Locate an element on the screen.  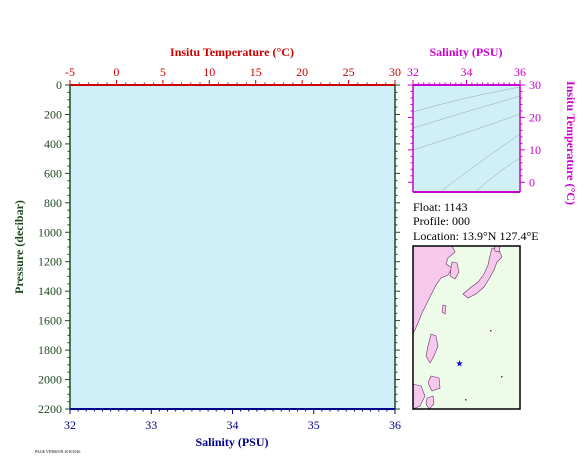
philippines-shape is located at coordinates (432, 348).